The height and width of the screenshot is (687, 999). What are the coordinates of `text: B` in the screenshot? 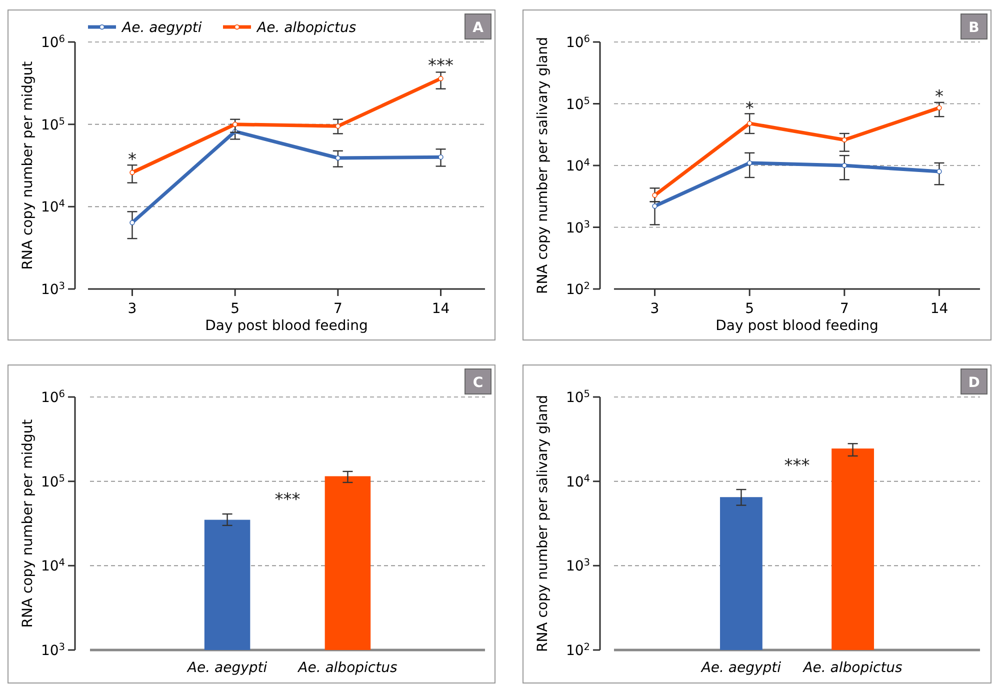 It's located at (974, 28).